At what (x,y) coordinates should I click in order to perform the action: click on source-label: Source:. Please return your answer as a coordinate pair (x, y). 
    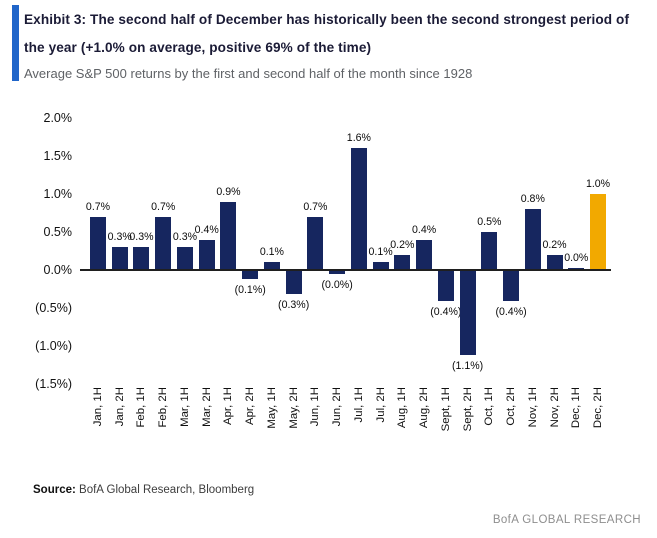
    Looking at the image, I should click on (54, 490).